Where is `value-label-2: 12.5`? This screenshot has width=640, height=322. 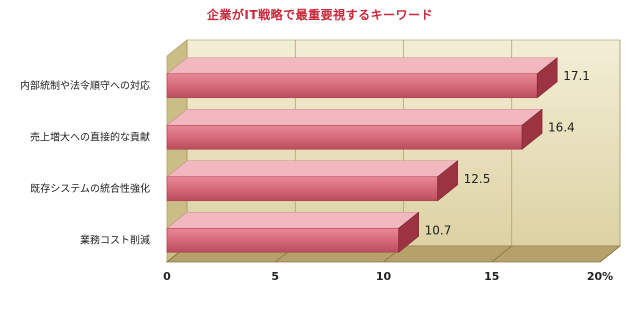 value-label-2: 12.5 is located at coordinates (477, 179).